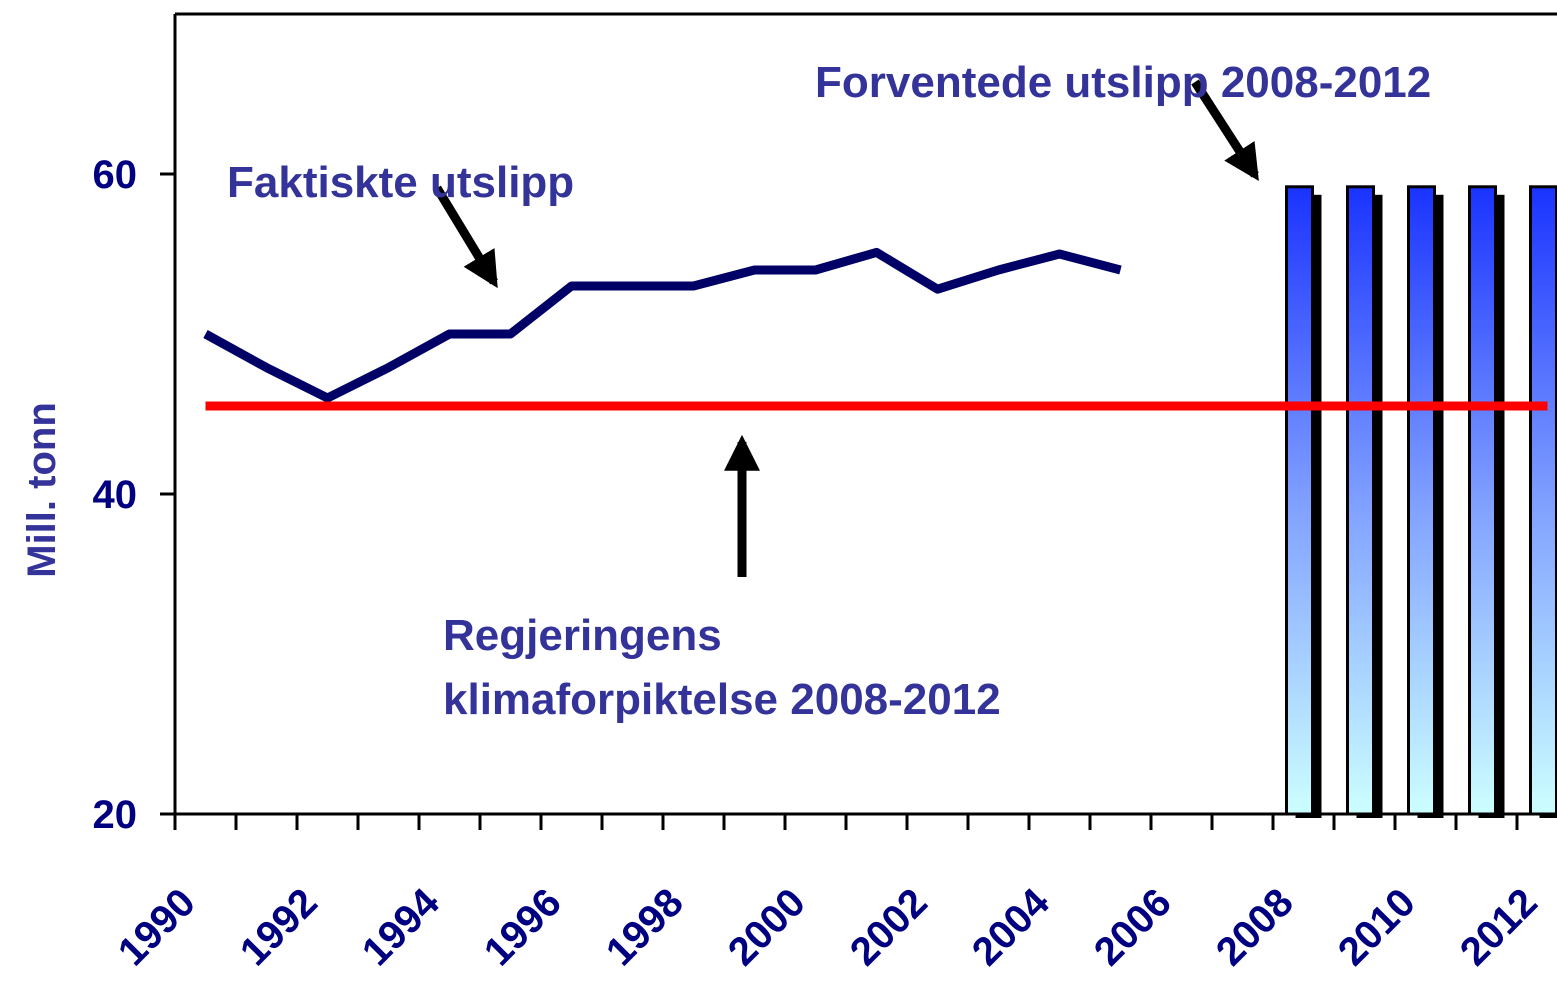 The width and height of the screenshot is (1557, 1006). What do you see at coordinates (767, 927) in the screenshot?
I see `x-tick-label: 2000` at bounding box center [767, 927].